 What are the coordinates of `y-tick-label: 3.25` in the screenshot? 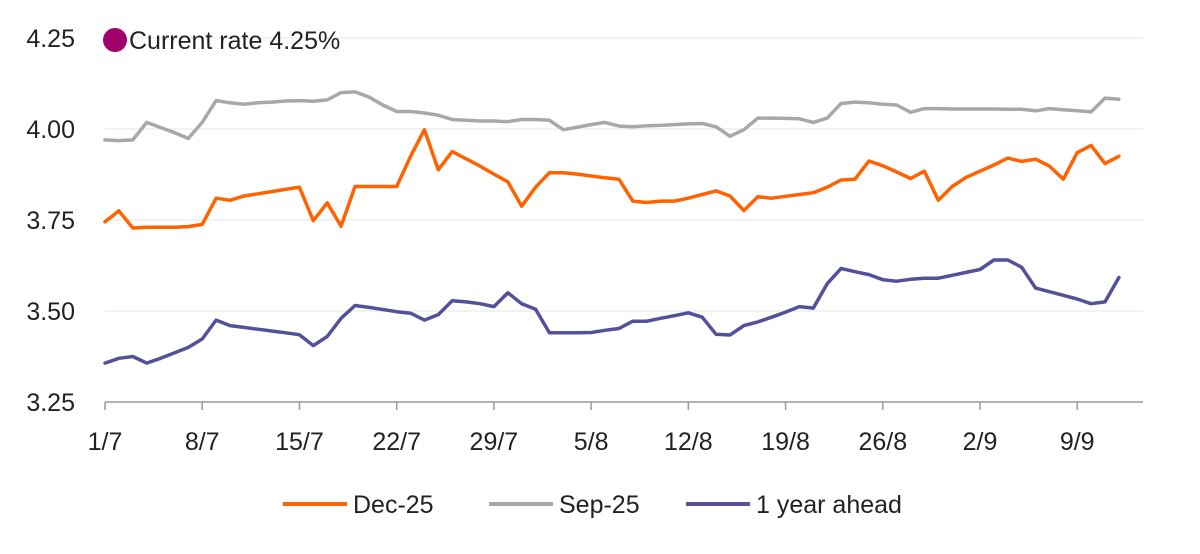 It's located at (50, 403).